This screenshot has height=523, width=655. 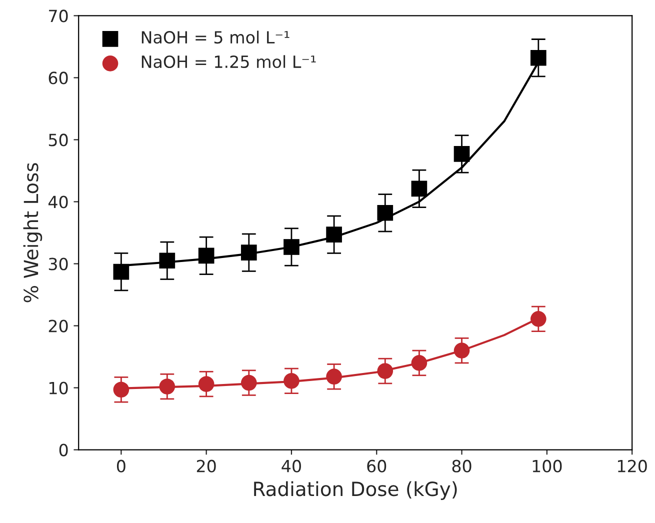 I want to click on x-tick-label: 120, so click(x=632, y=466).